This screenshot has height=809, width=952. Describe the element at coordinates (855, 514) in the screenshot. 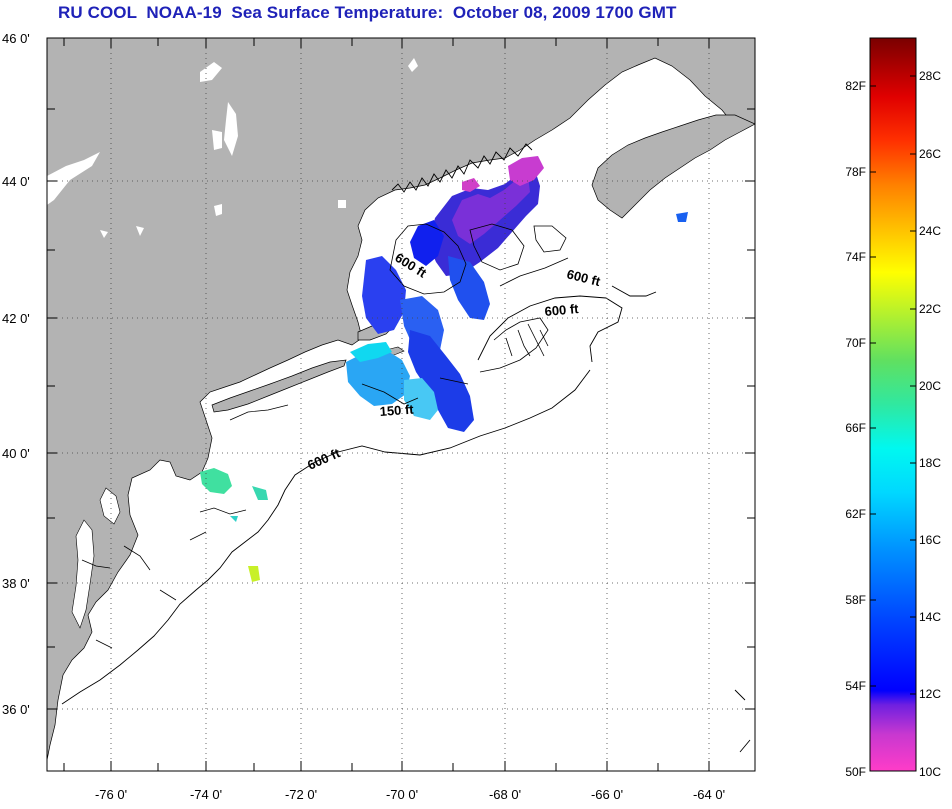

I see `f-label: 62F` at that location.